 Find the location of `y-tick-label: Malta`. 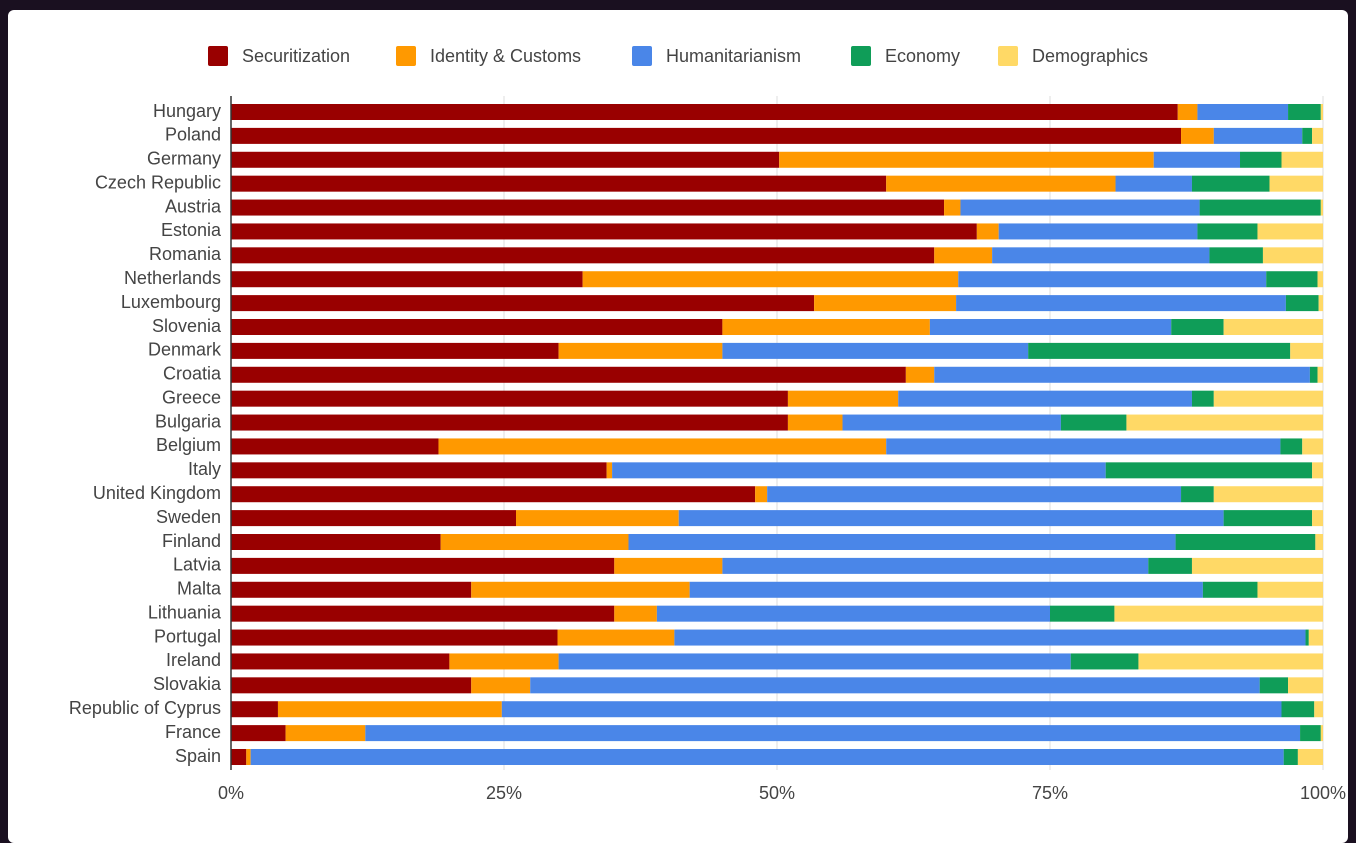

y-tick-label: Malta is located at coordinates (199, 589).